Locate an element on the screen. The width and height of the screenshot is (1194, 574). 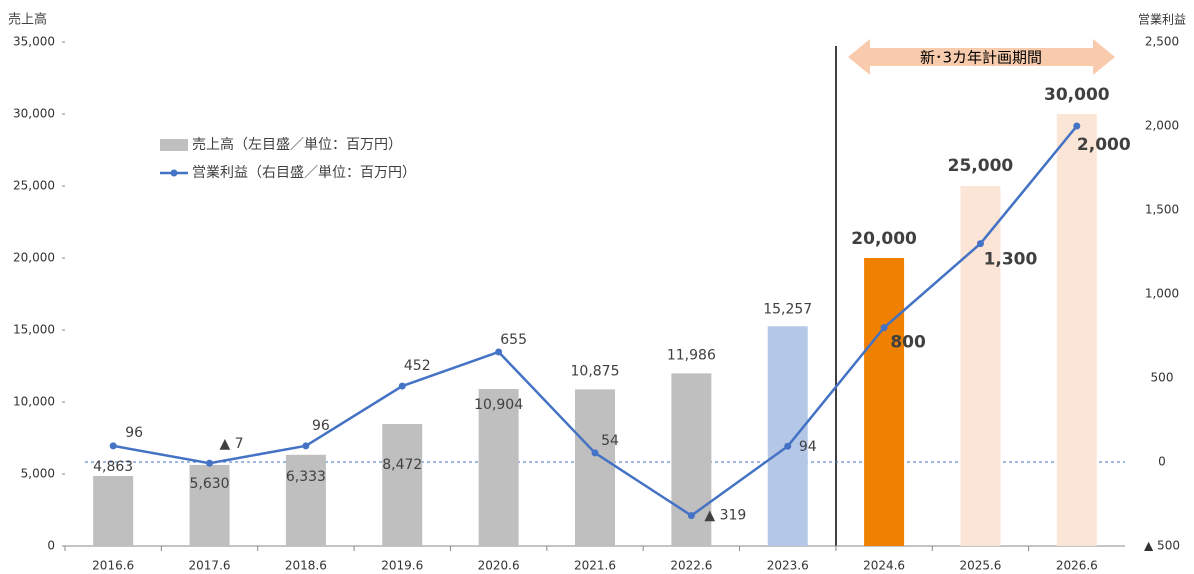
legend-label: 営業利益（右目盛／単位：百万円） is located at coordinates (304, 173).